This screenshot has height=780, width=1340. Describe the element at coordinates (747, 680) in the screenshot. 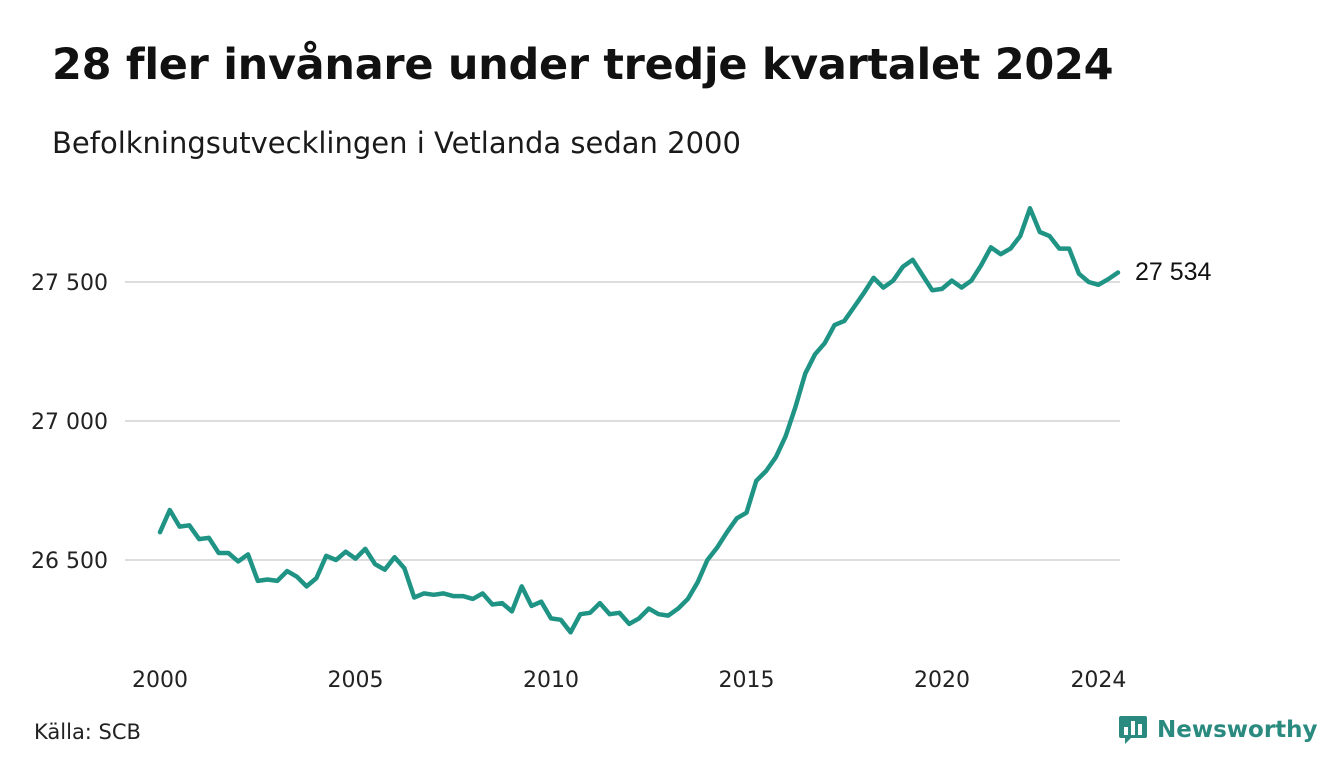

I see `x-tick-label: 2015` at that location.